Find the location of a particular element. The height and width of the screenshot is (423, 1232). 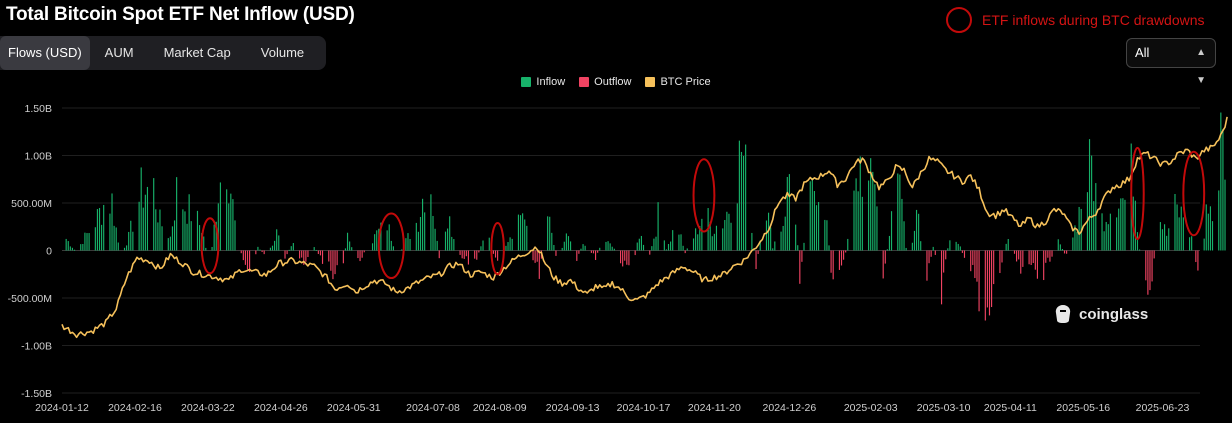

range-select: All ▲ ▼ is located at coordinates (1171, 62).